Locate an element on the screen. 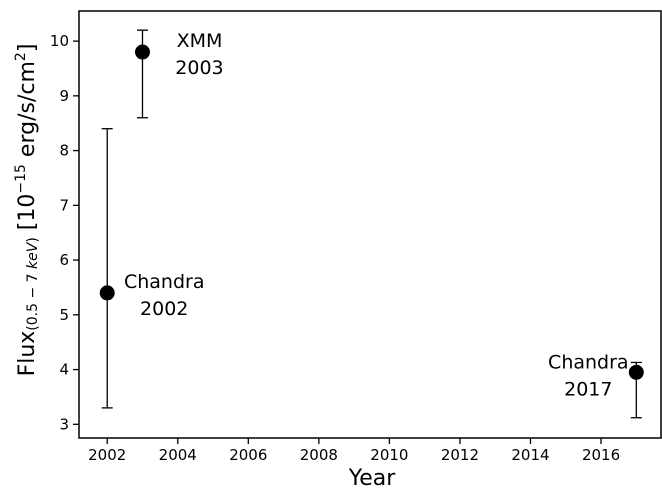  x-axis-label: Year is located at coordinates (372, 477).